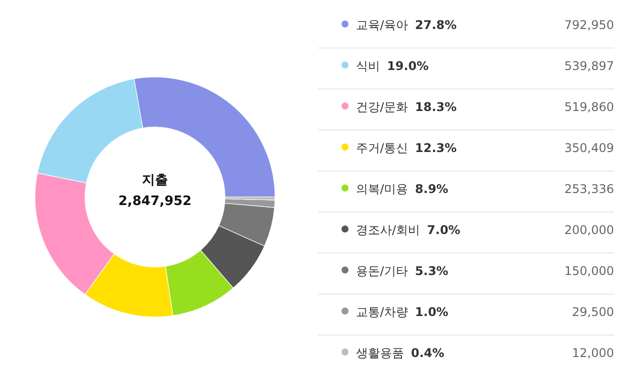  I want to click on legend-label: 의복/미용, so click(382, 189).